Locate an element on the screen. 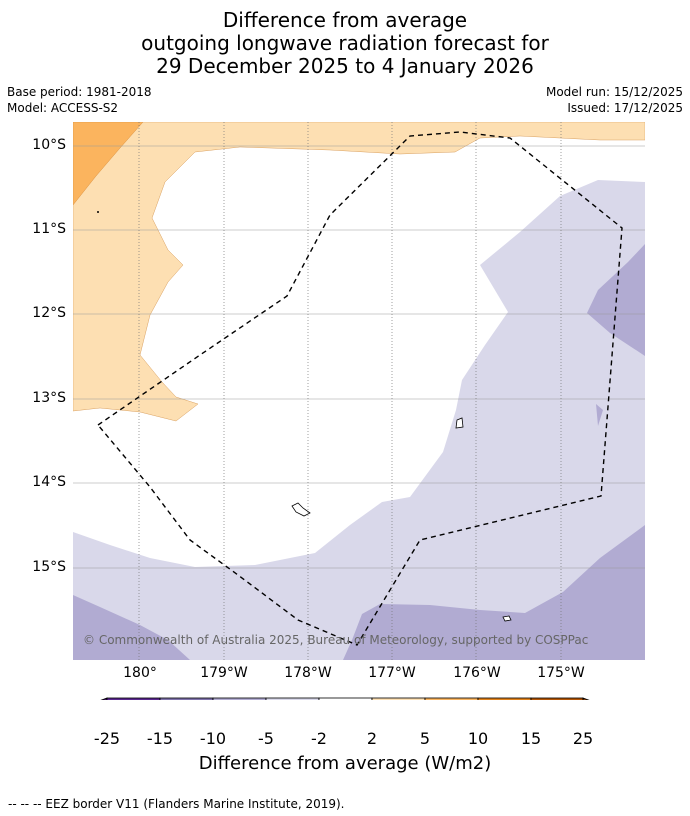  lon-label: 176°W is located at coordinates (477, 673).